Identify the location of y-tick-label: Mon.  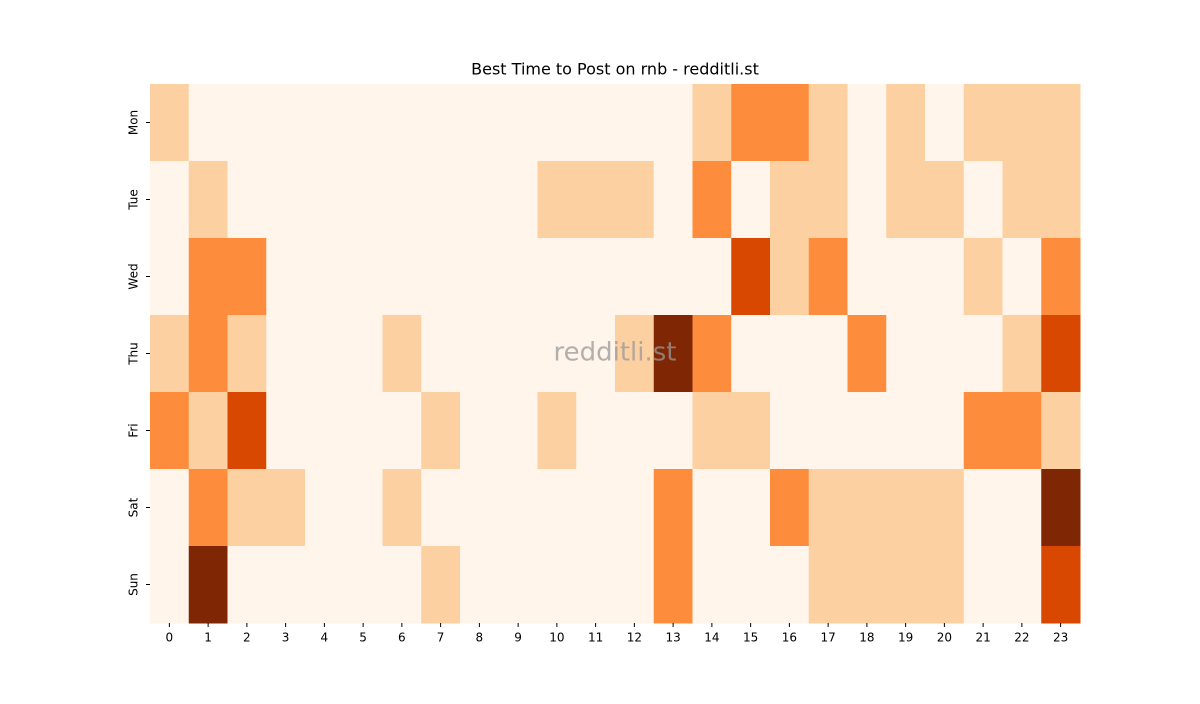
(134, 122).